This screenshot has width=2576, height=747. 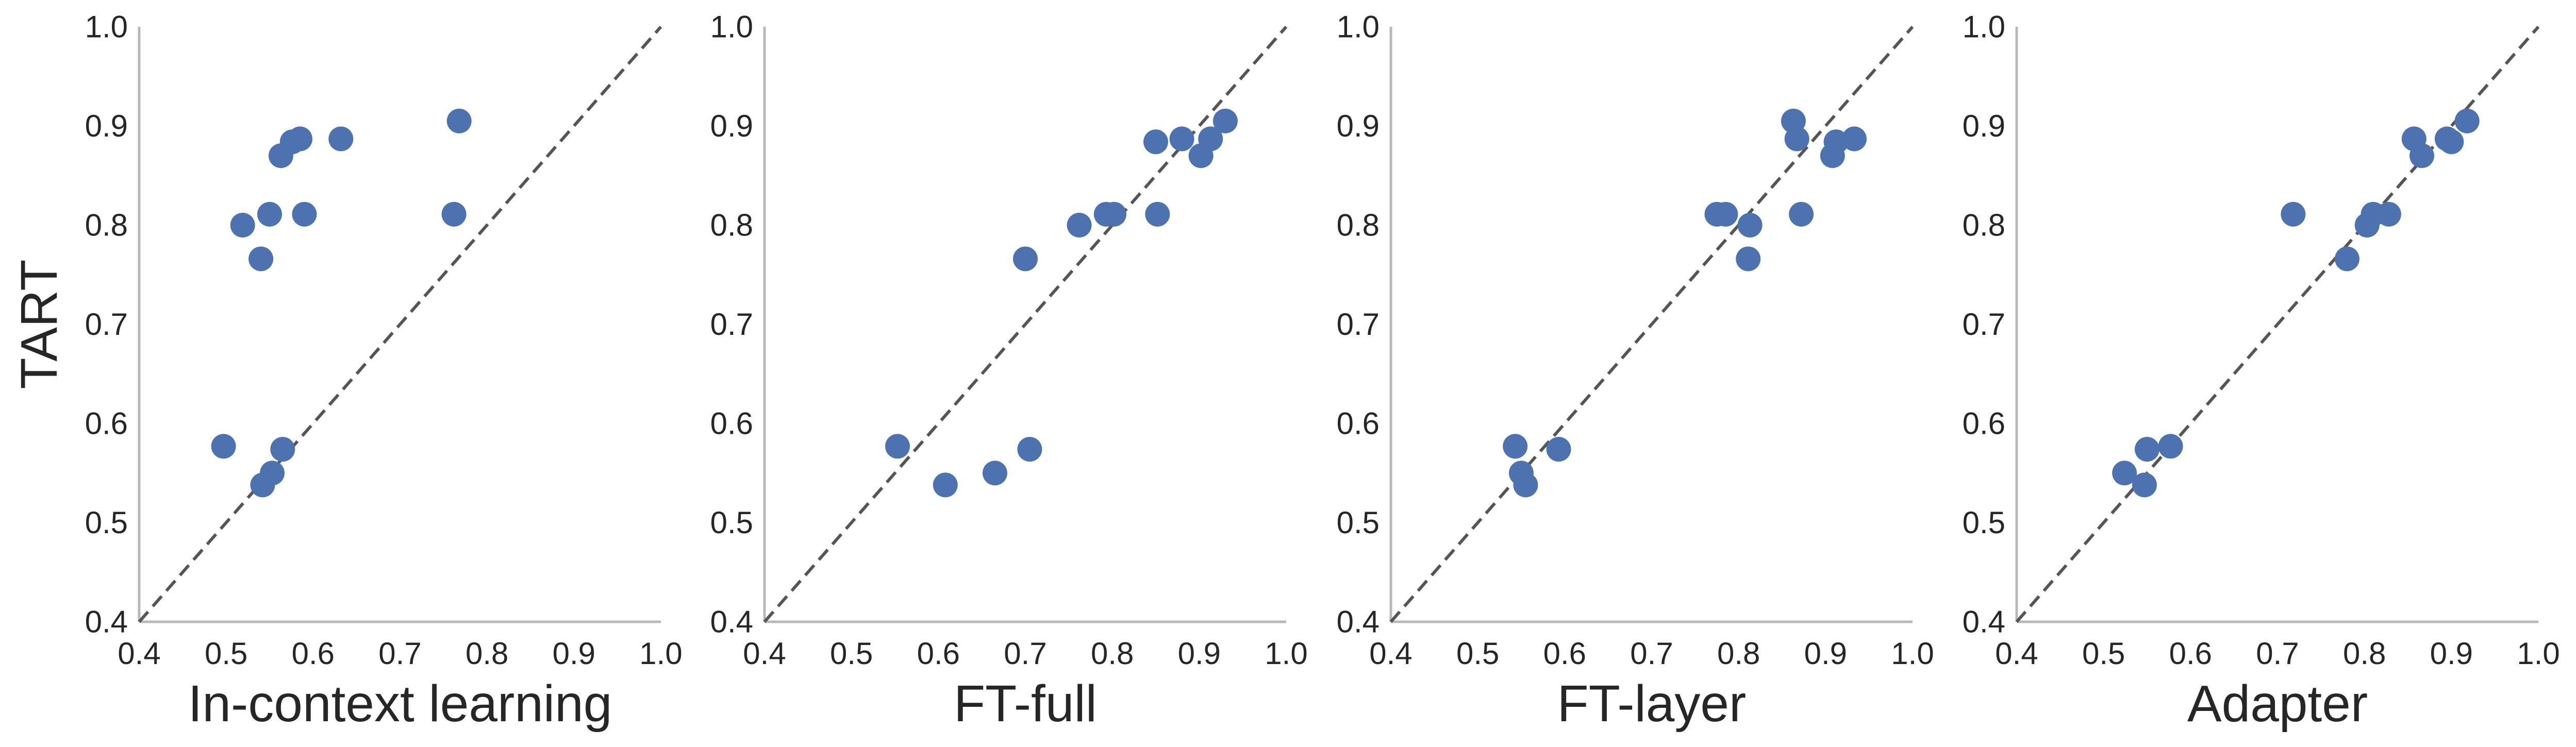 I want to click on x-axis-label: FT-full, so click(x=1025, y=704).